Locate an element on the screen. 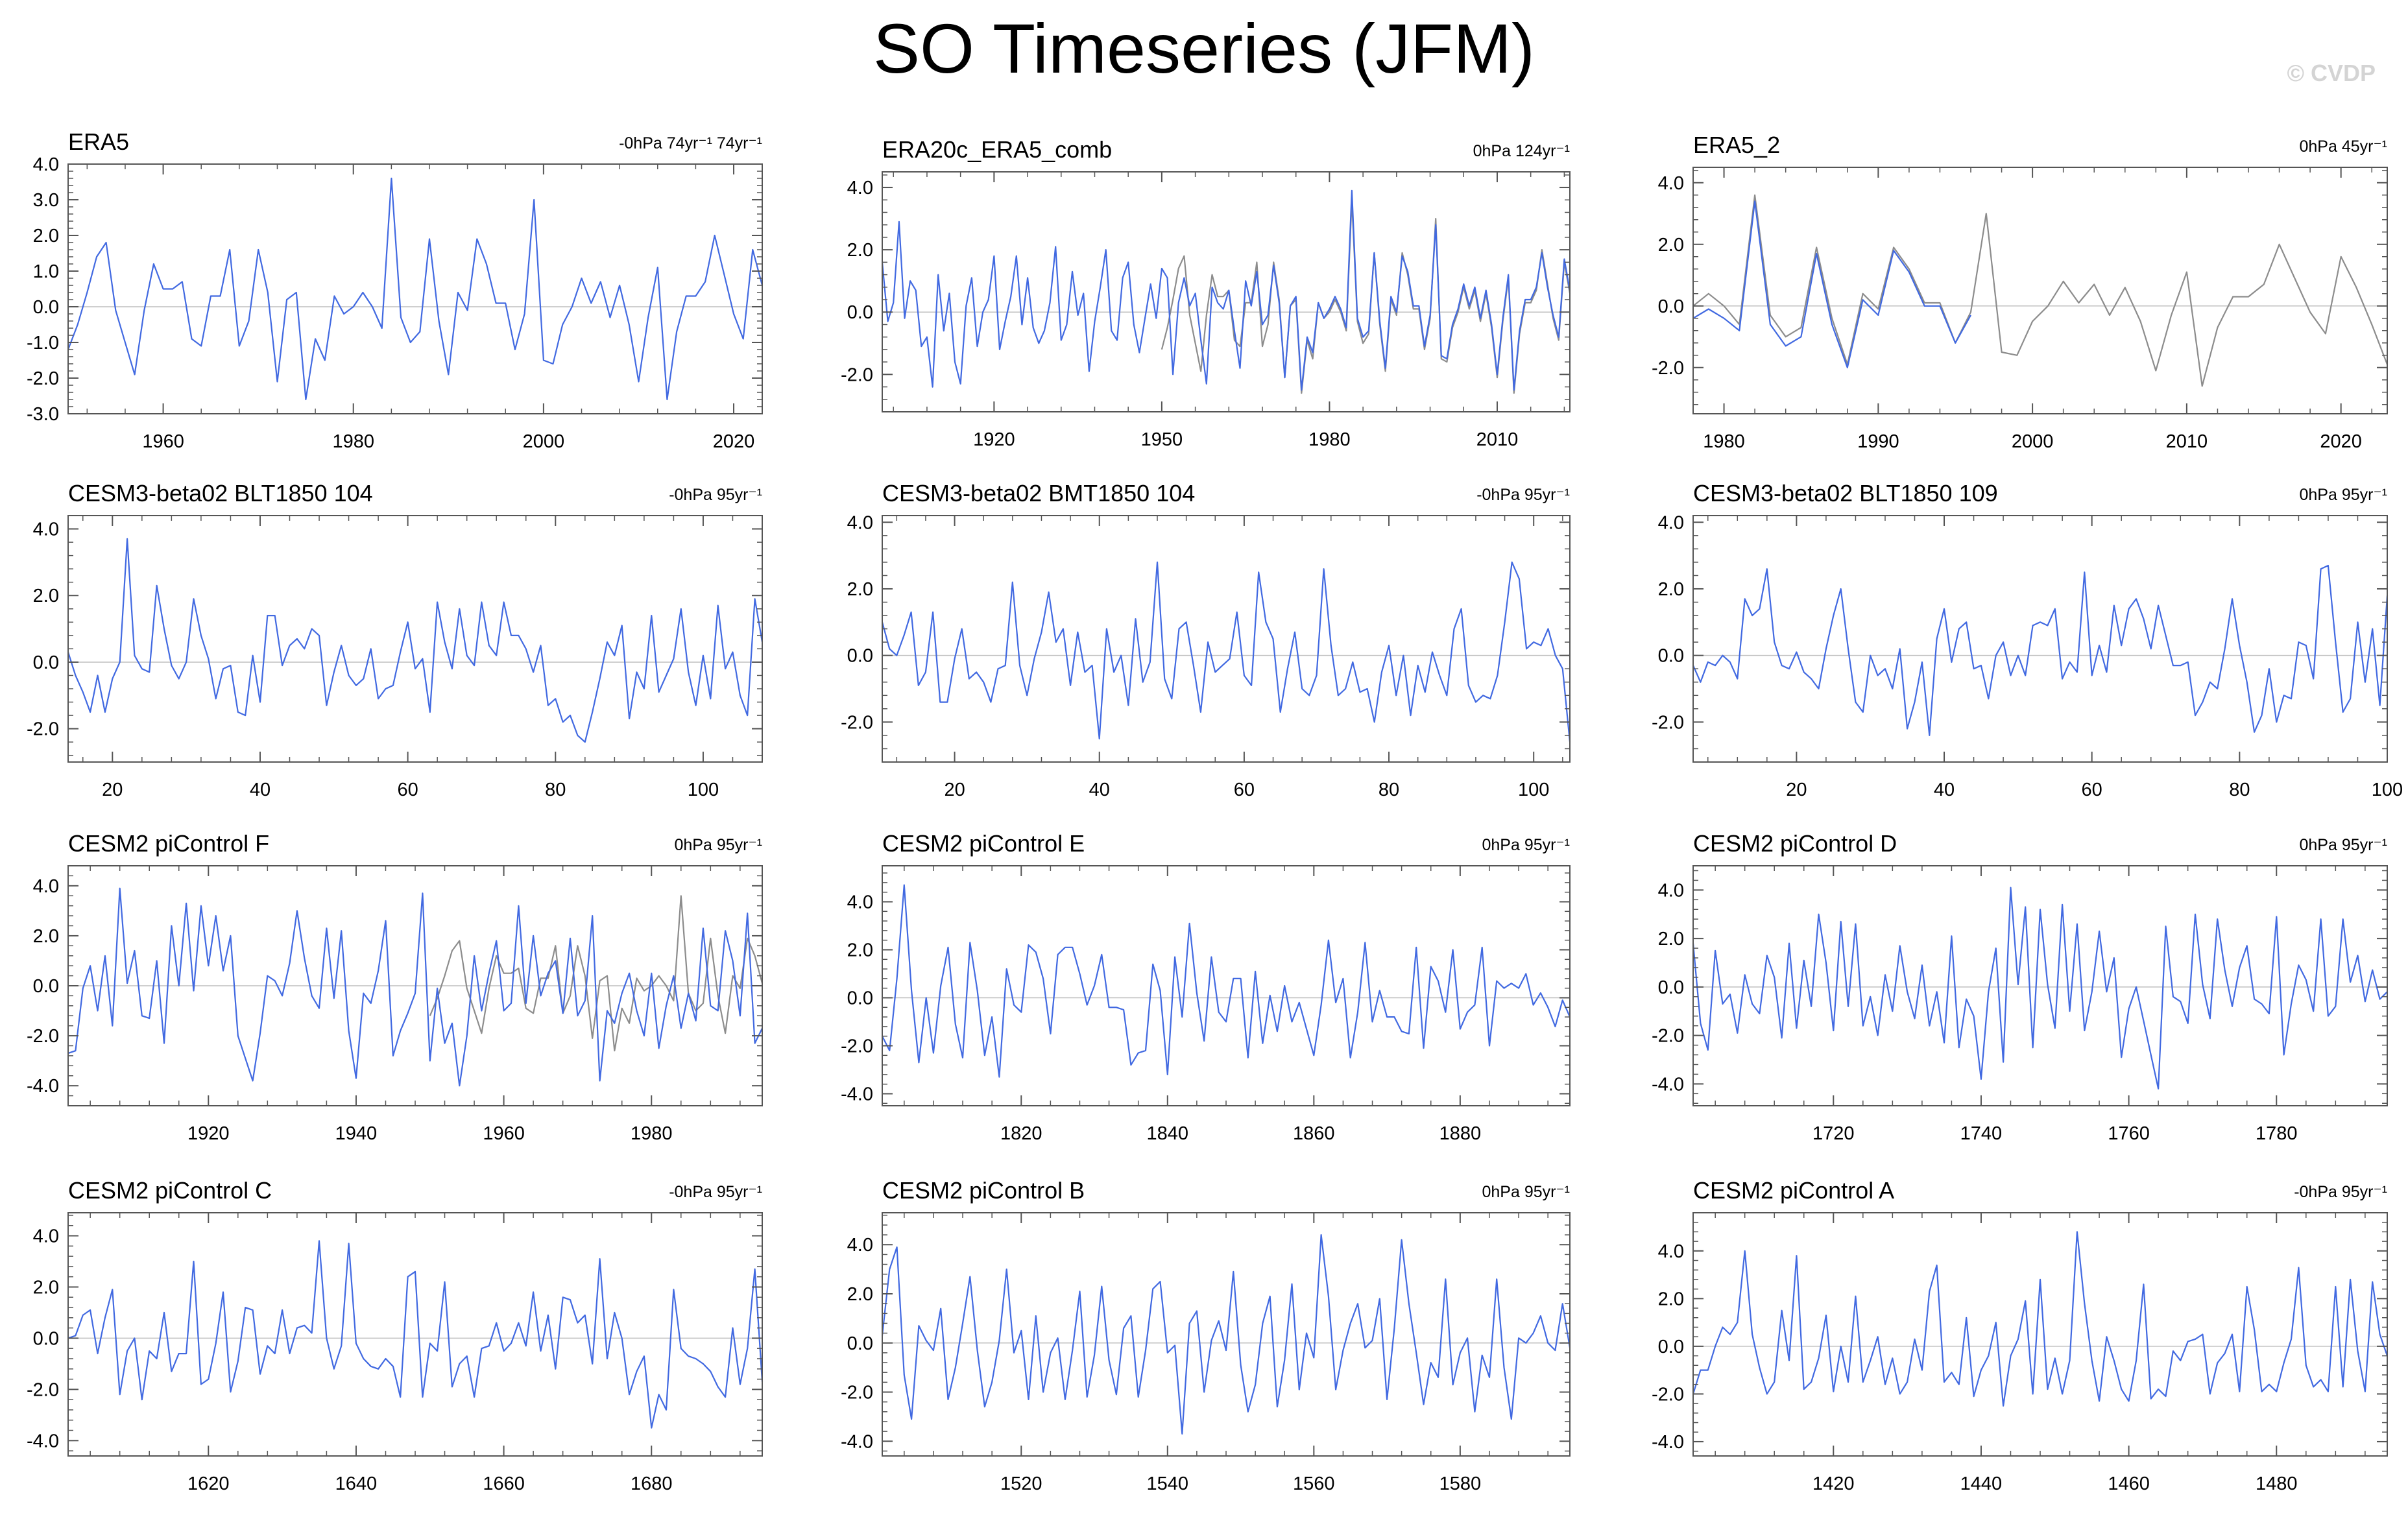 This screenshot has height=1526, width=2408. x-tick-label: 1840 is located at coordinates (1168, 1133).